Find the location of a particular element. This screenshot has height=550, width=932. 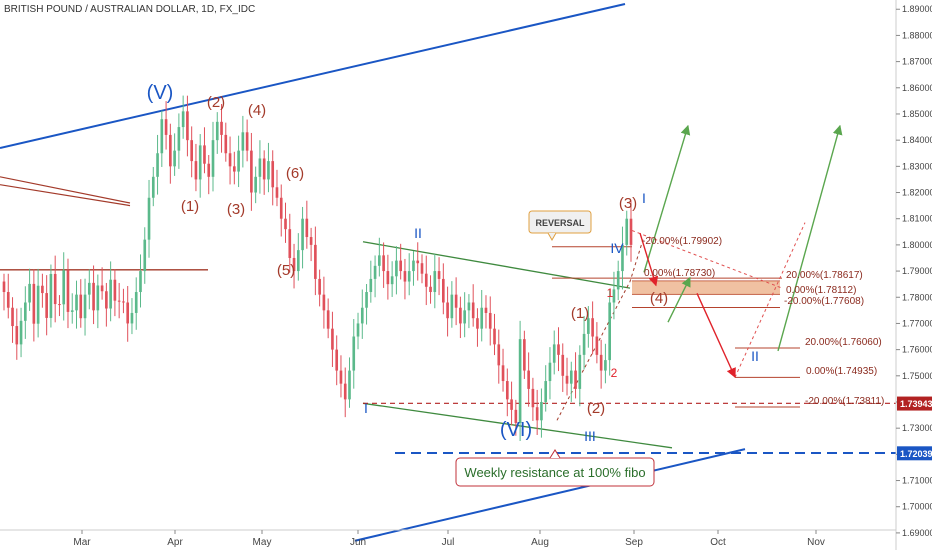

wave-label: (4) is located at coordinates (257, 110).